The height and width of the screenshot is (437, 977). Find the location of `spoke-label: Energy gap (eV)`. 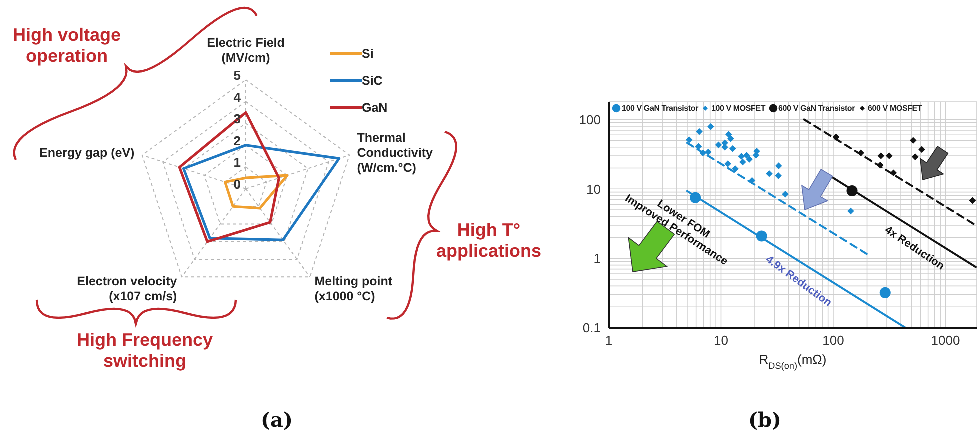

spoke-label: Energy gap (eV) is located at coordinates (87, 153).